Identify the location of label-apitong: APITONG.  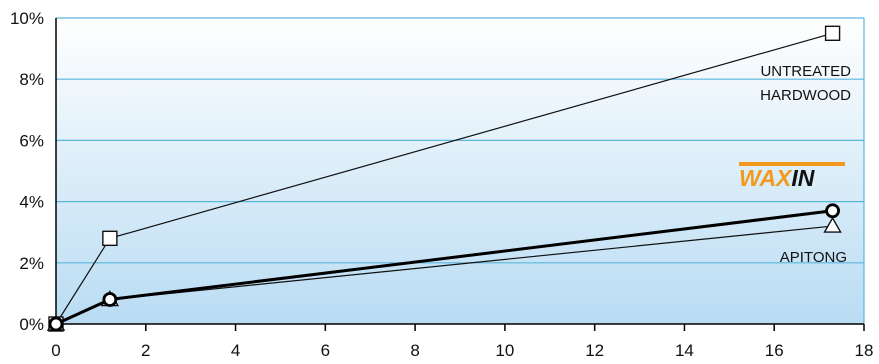
(813, 257).